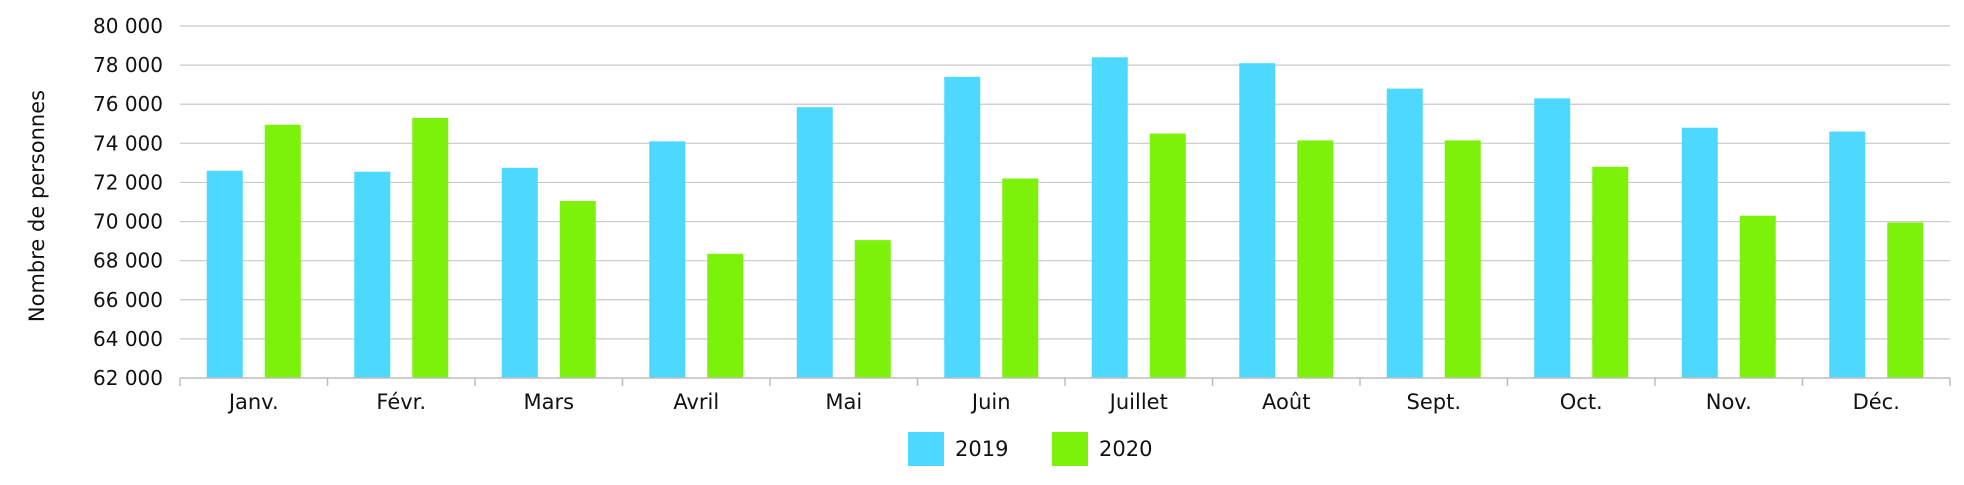 This screenshot has height=485, width=1964. Describe the element at coordinates (128, 261) in the screenshot. I see `y-tick-label: 68 000` at that location.